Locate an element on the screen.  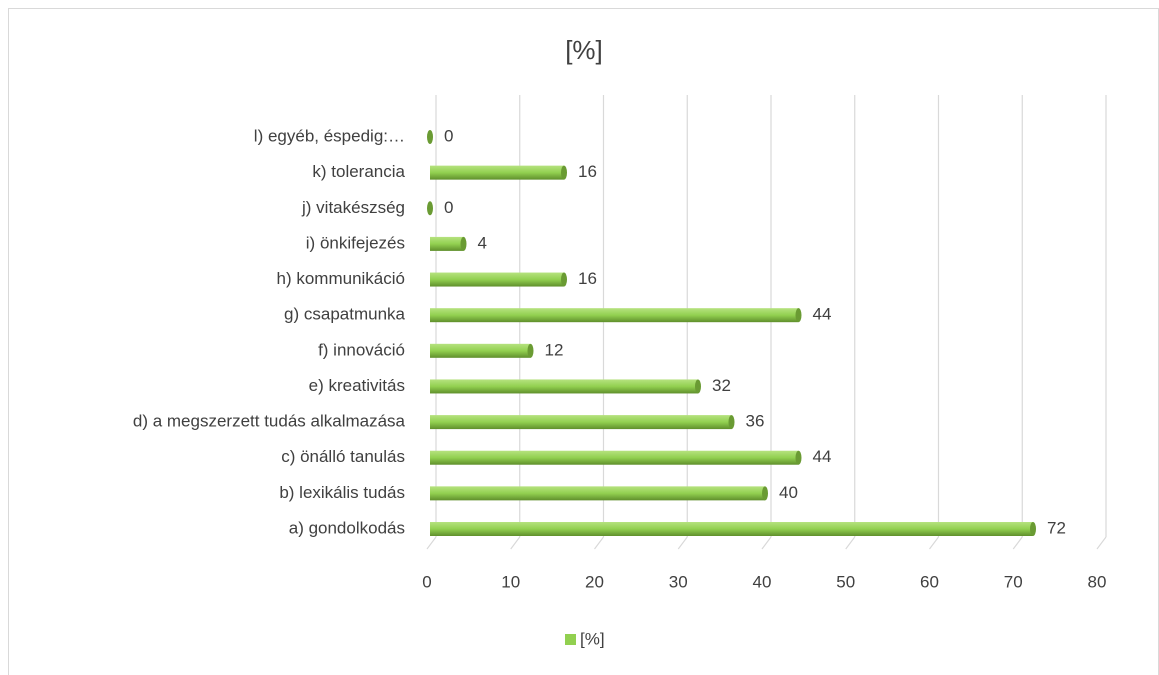
x-tick-label: 60 is located at coordinates (929, 581).